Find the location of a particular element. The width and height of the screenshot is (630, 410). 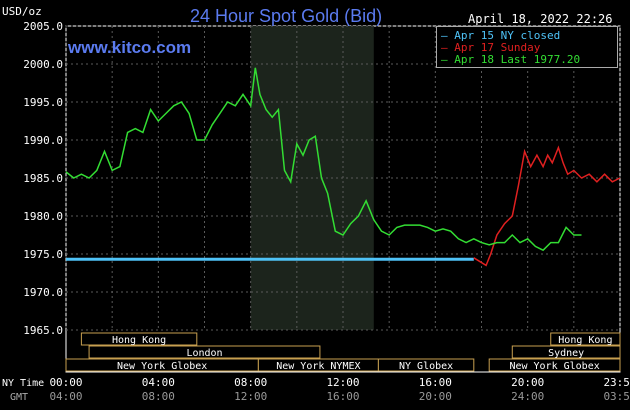

x-tick-gmt: 20:00 is located at coordinates (435, 396).